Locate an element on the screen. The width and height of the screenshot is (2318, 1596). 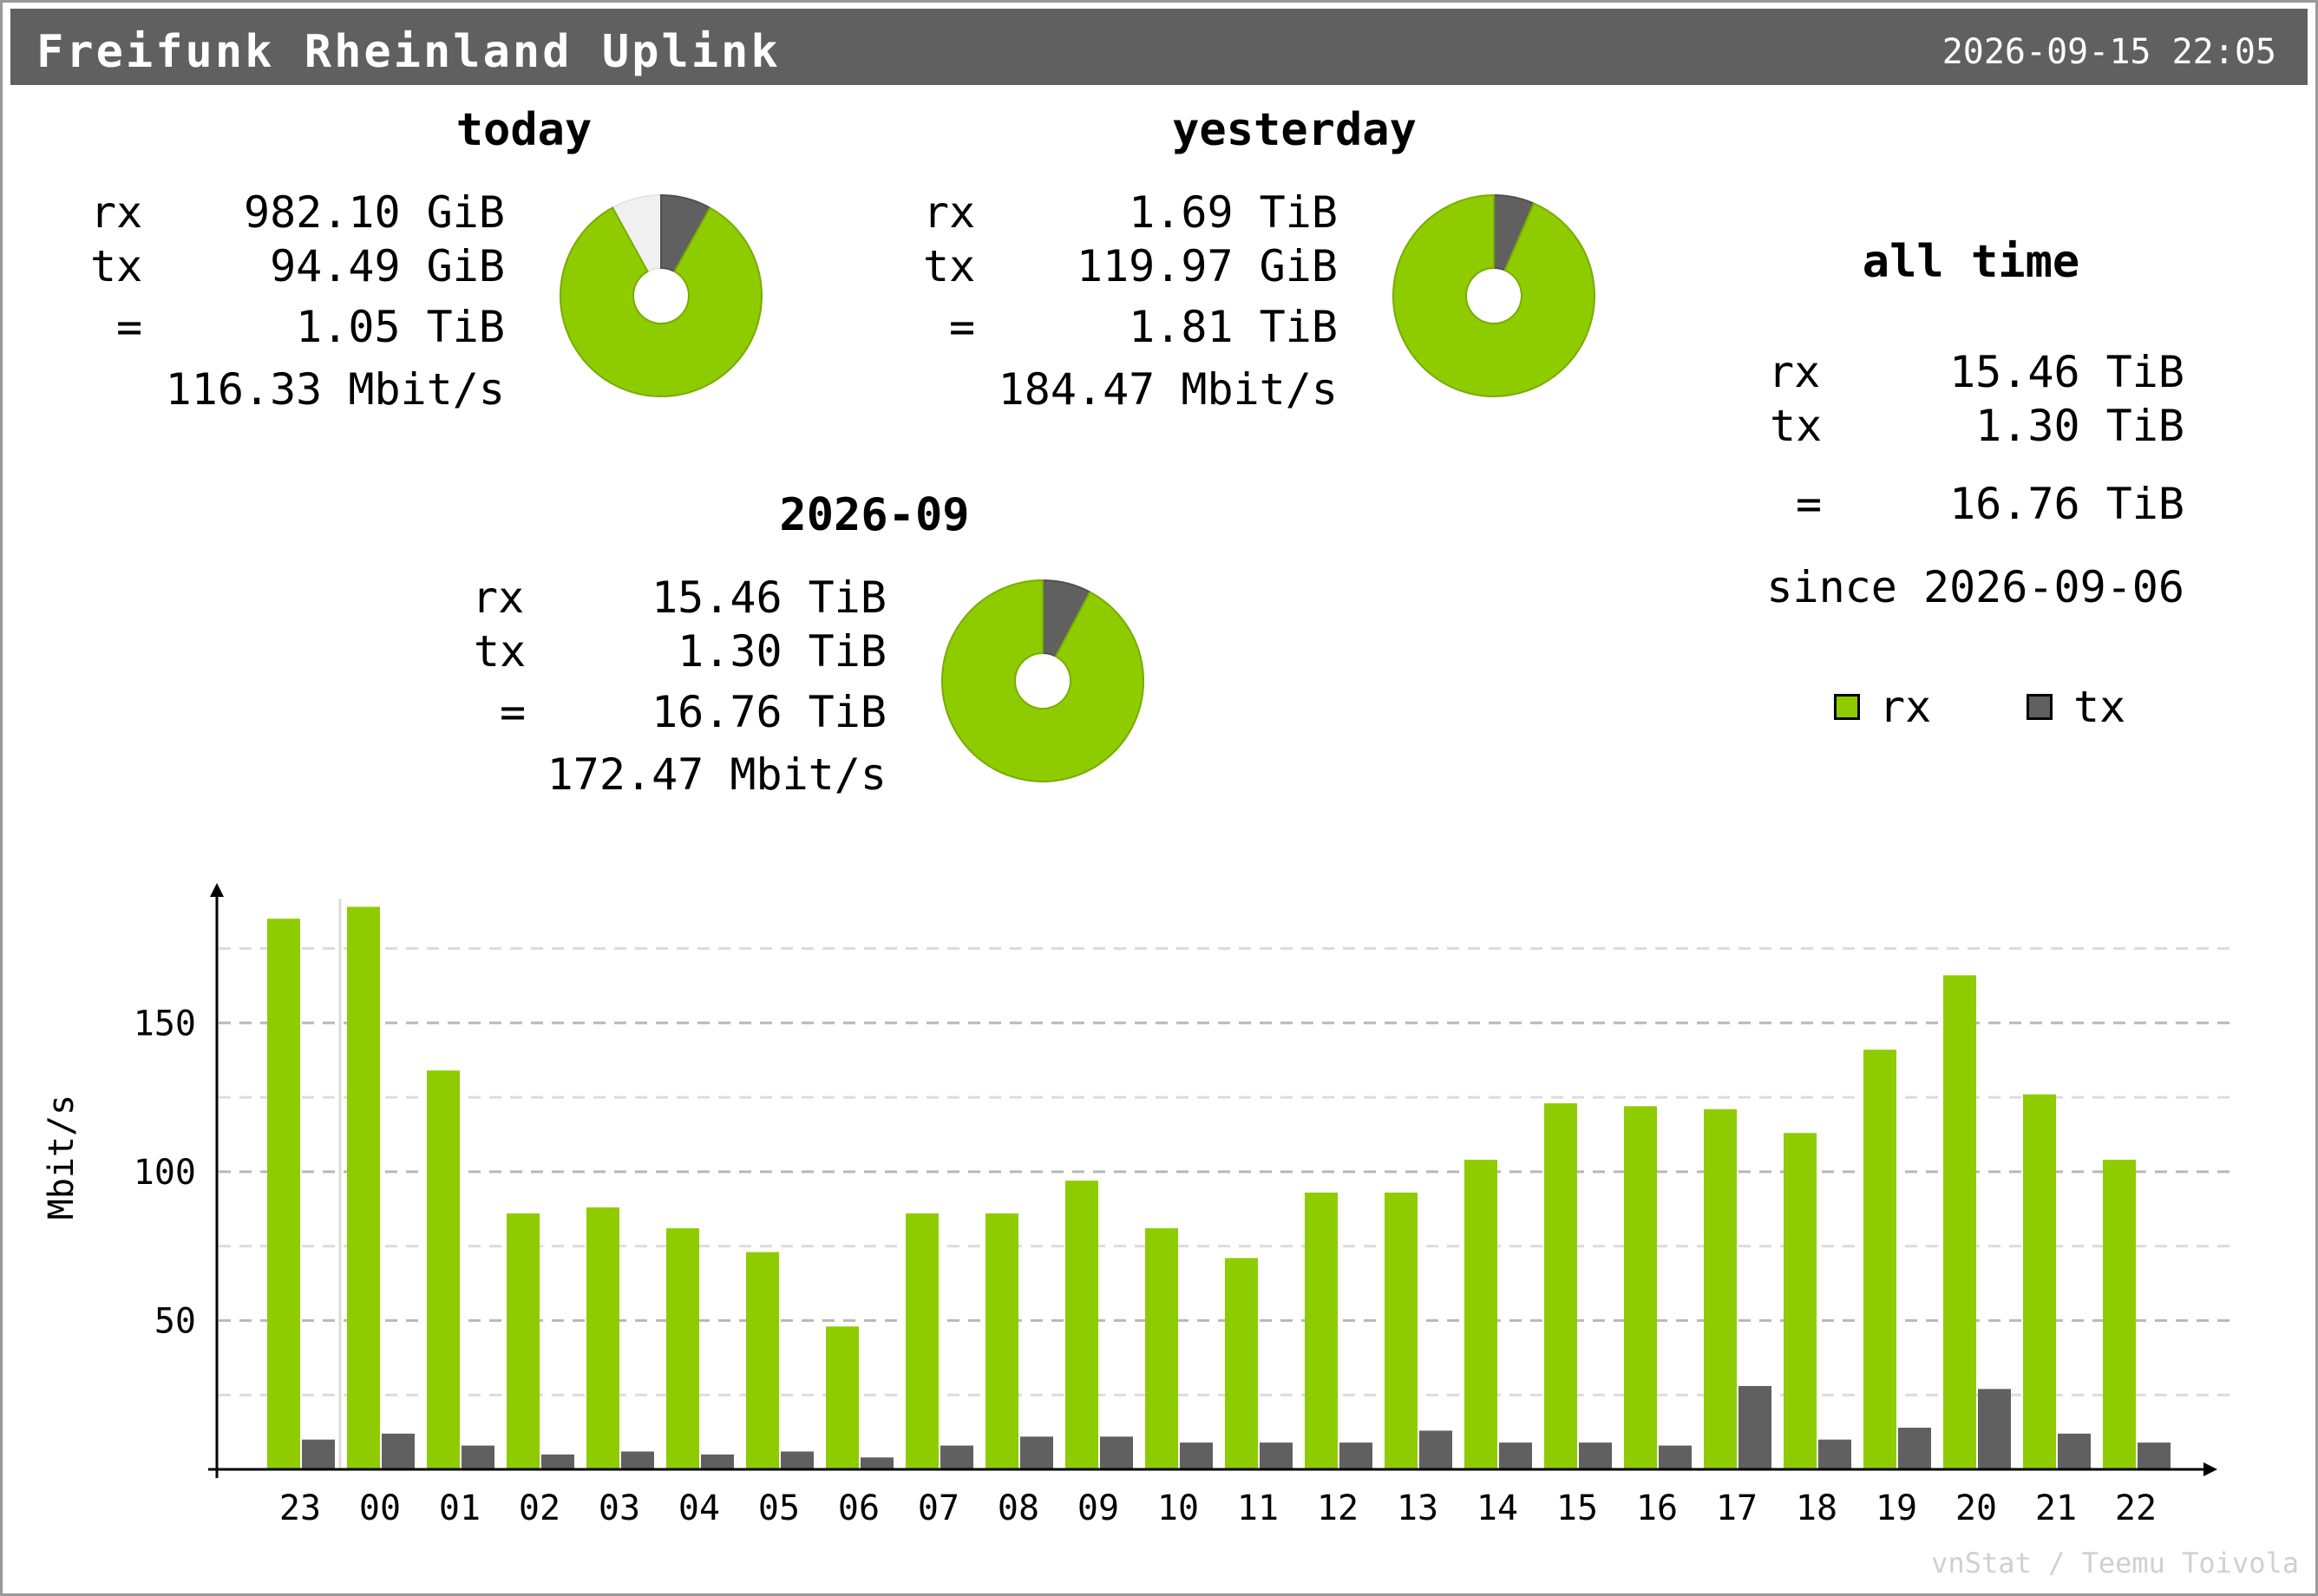
alltime-total-value: 16.76 TiB is located at coordinates (2066, 504).